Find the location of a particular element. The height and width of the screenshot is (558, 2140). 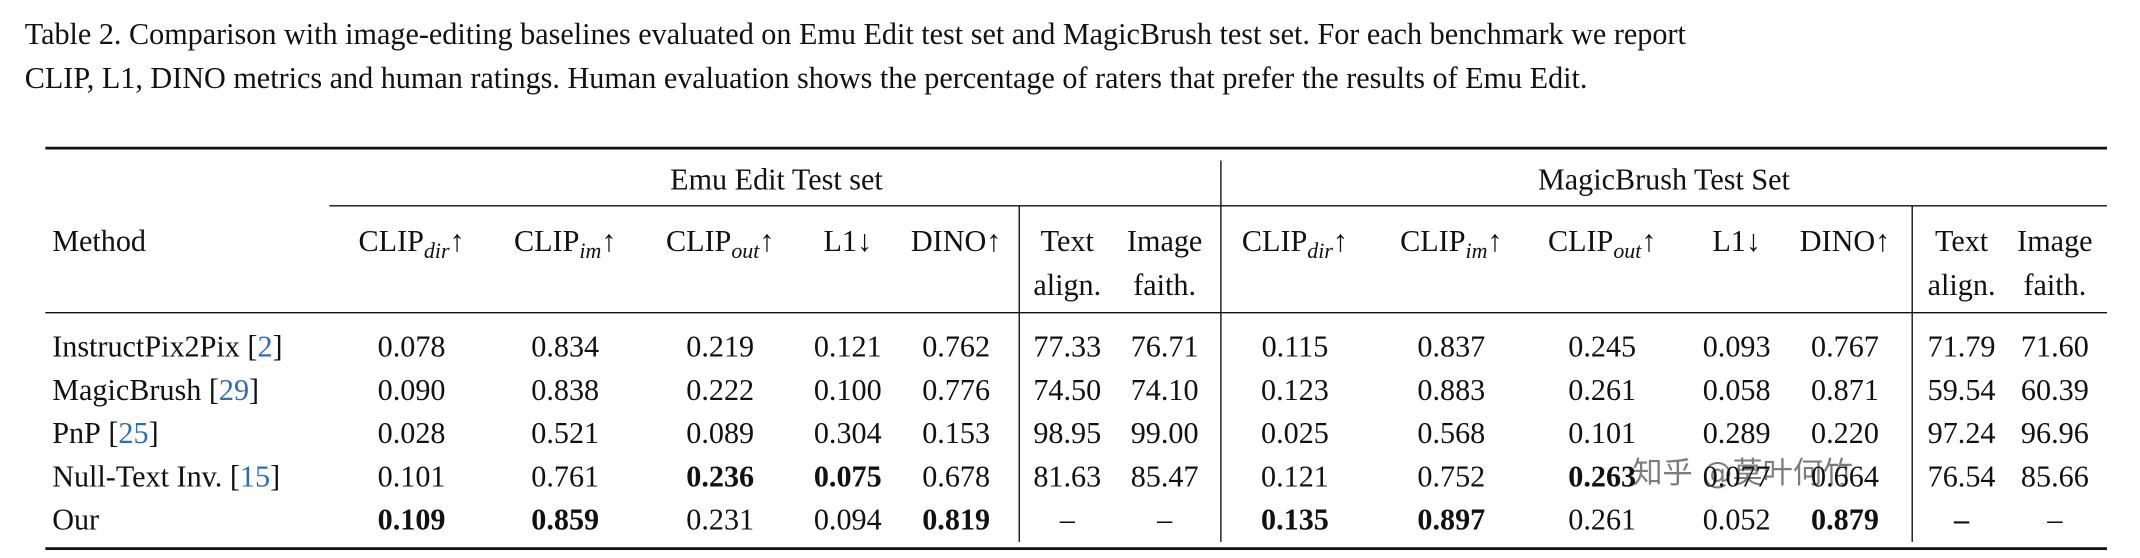

column-header: CLIPout↑ is located at coordinates (720, 243).